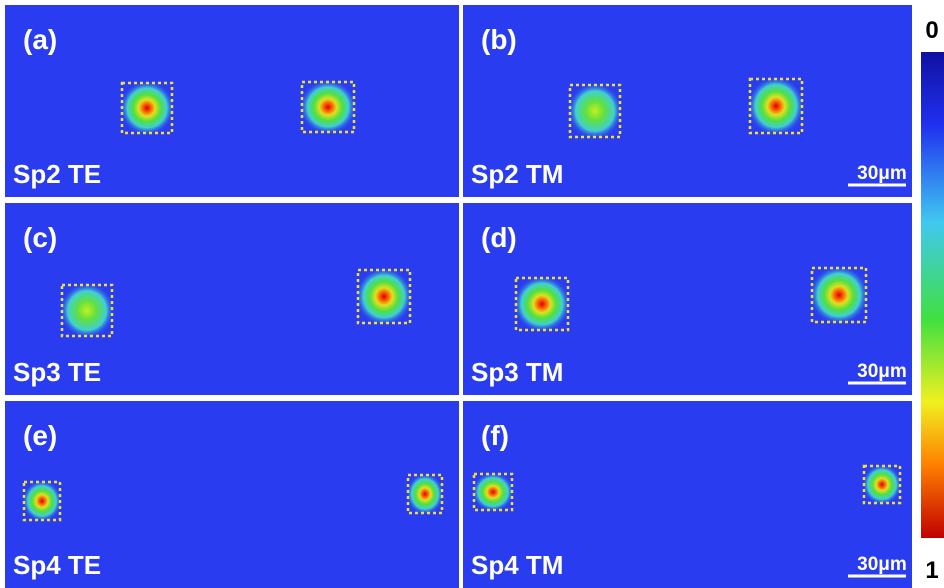  I want to click on colorbar-bottom-label: 1, so click(931, 570).